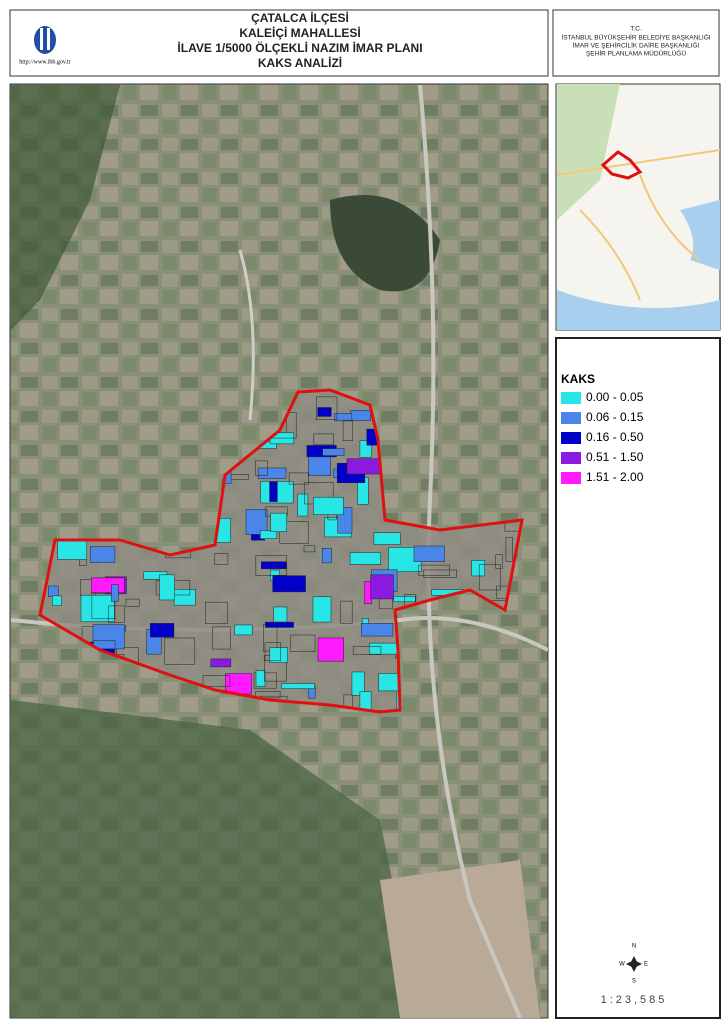 This screenshot has height=1035, width=728. Describe the element at coordinates (299, 32) in the screenshot. I see `title-line: KALEİÇİ MAHALLESİ` at that location.